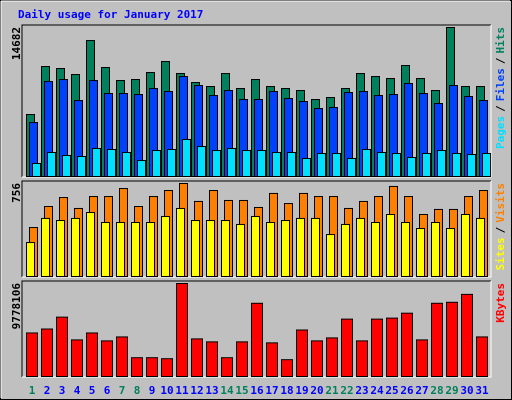  What do you see at coordinates (152, 390) in the screenshot?
I see `x-tick-label: 9` at bounding box center [152, 390].